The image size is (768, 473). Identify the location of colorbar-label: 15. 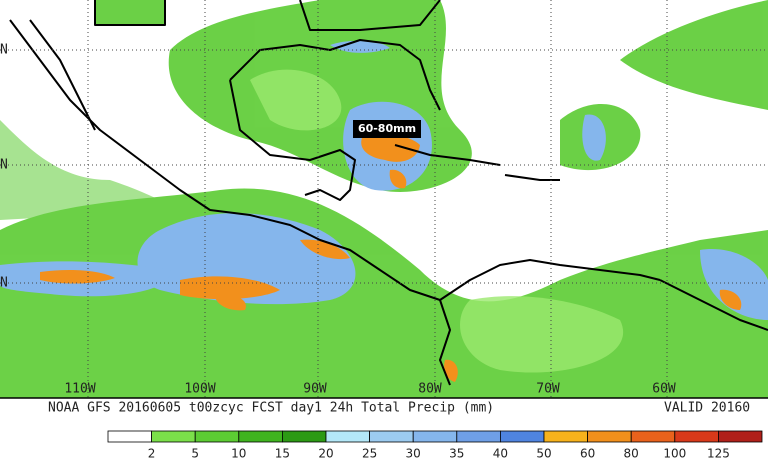
(282, 454).